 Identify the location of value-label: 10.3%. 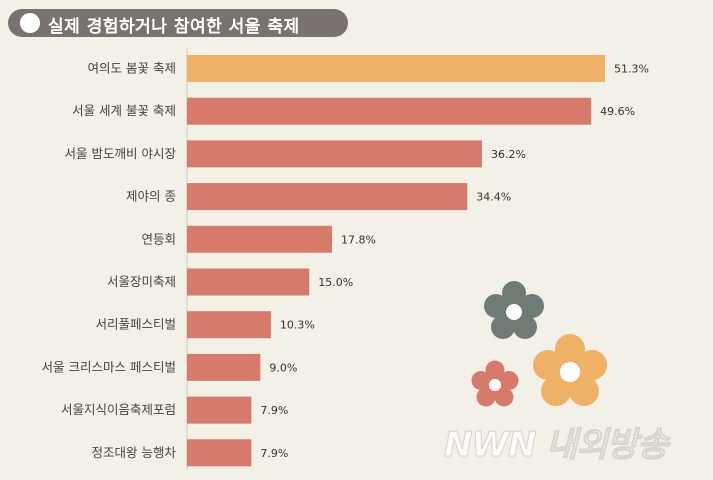
(297, 325).